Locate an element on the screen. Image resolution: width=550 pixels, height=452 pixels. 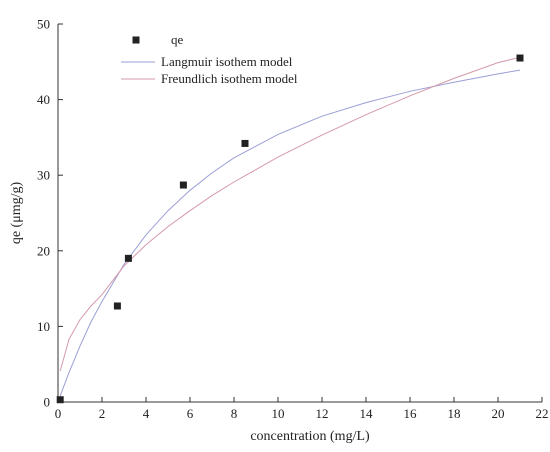
x-tick-label: 4 is located at coordinates (146, 413).